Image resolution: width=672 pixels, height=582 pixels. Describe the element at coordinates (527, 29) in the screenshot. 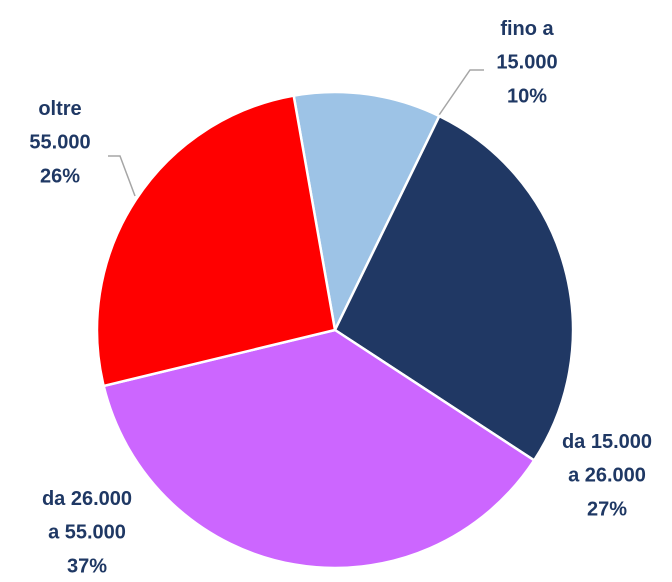

I see `category-label-line: fino a` at that location.